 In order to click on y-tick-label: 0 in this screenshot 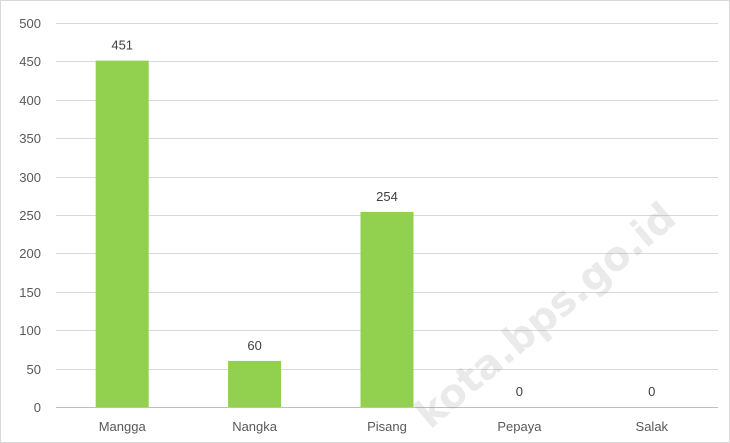, I will do `click(37, 407)`.